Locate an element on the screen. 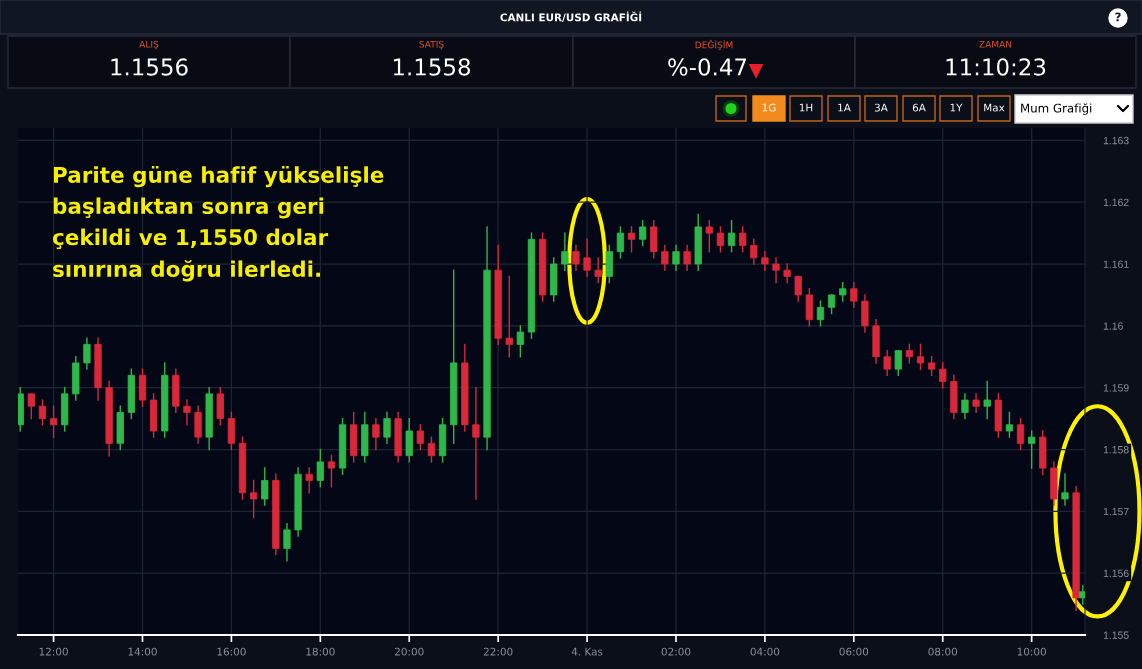  chart-title: CANLI EUR/USD GRAFİĞİ is located at coordinates (571, 17).